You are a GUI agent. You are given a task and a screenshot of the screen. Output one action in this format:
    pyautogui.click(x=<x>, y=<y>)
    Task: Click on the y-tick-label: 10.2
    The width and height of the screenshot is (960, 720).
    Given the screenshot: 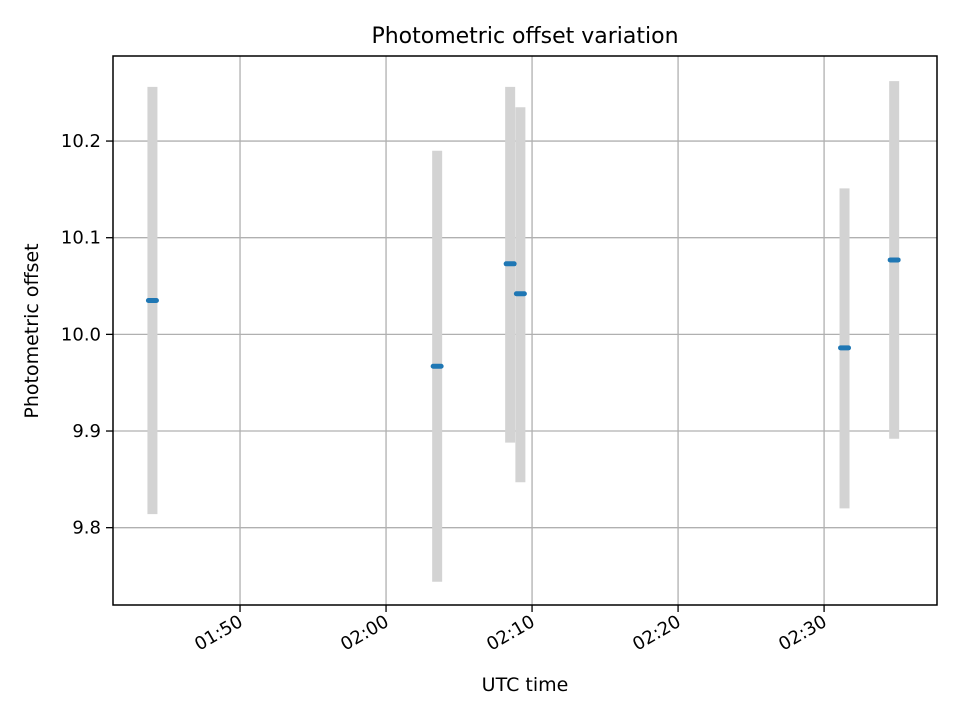 What is the action you would take?
    pyautogui.click(x=81, y=141)
    